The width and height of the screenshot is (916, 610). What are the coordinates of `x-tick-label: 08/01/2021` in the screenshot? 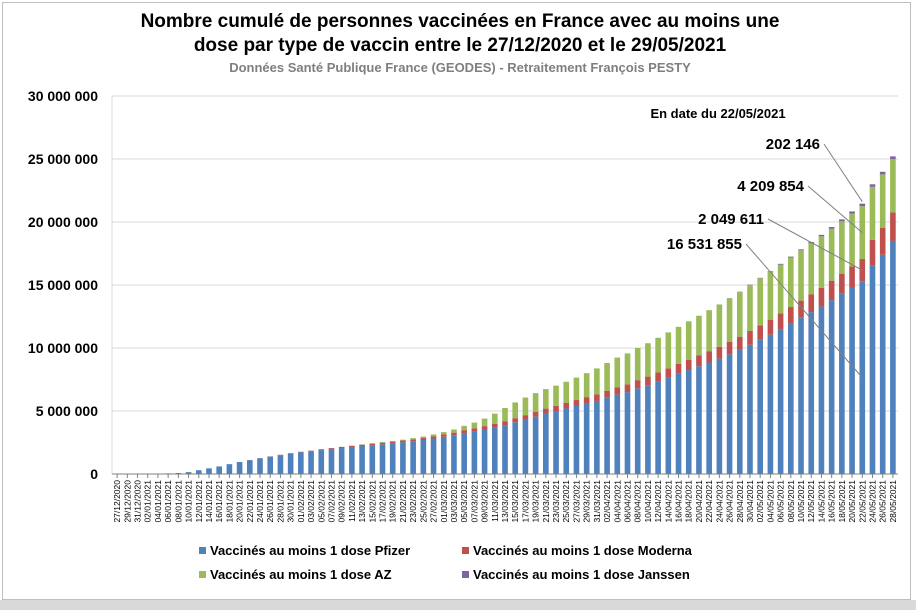 It's located at (178, 501).